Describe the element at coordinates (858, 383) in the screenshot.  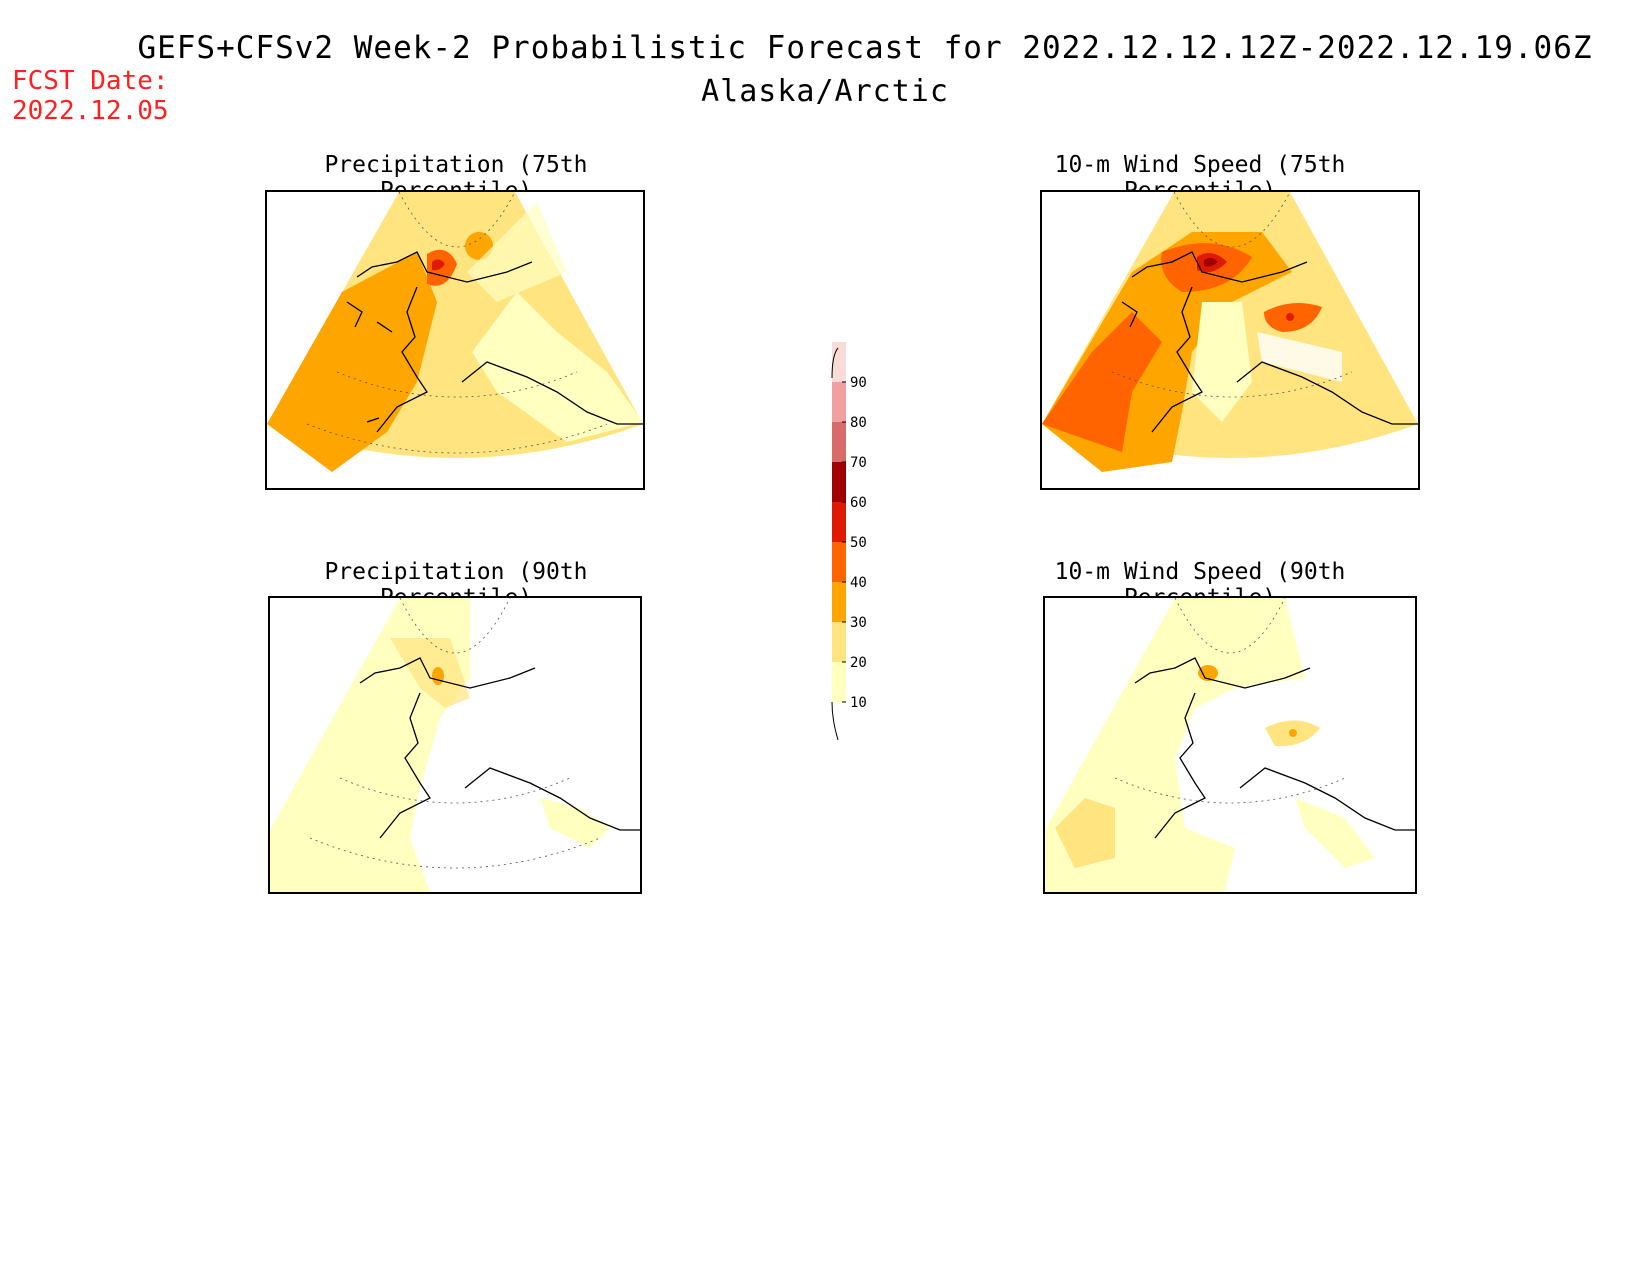
I see `colorbar-label: 90` at that location.